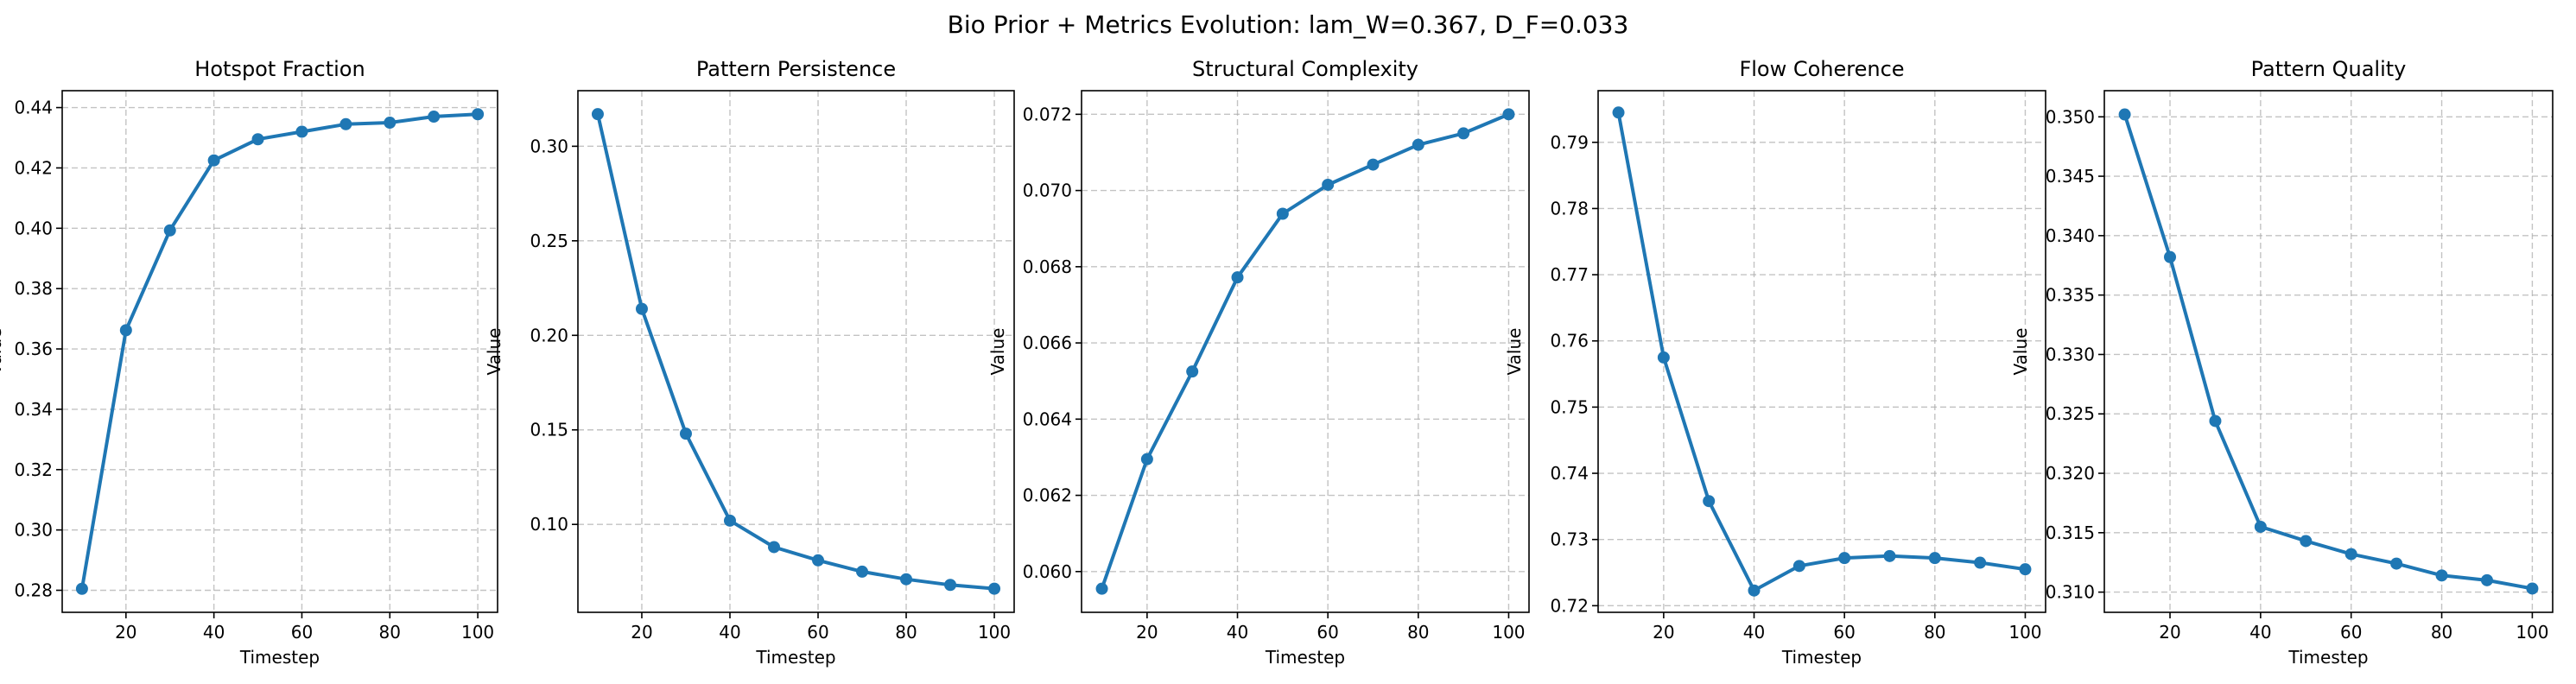 Image resolution: width=2576 pixels, height=684 pixels. Describe the element at coordinates (2070, 532) in the screenshot. I see `y-tick-label: 0.315` at that location.